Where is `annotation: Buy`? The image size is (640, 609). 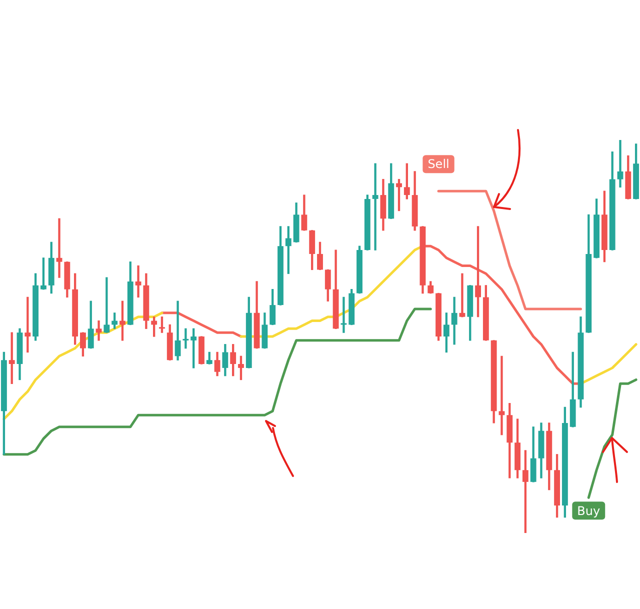 annotation: Buy is located at coordinates (588, 511).